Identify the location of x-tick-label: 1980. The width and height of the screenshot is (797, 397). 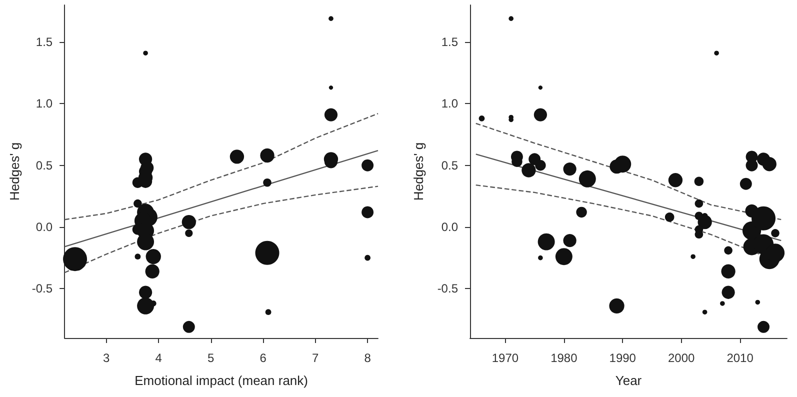
(564, 358).